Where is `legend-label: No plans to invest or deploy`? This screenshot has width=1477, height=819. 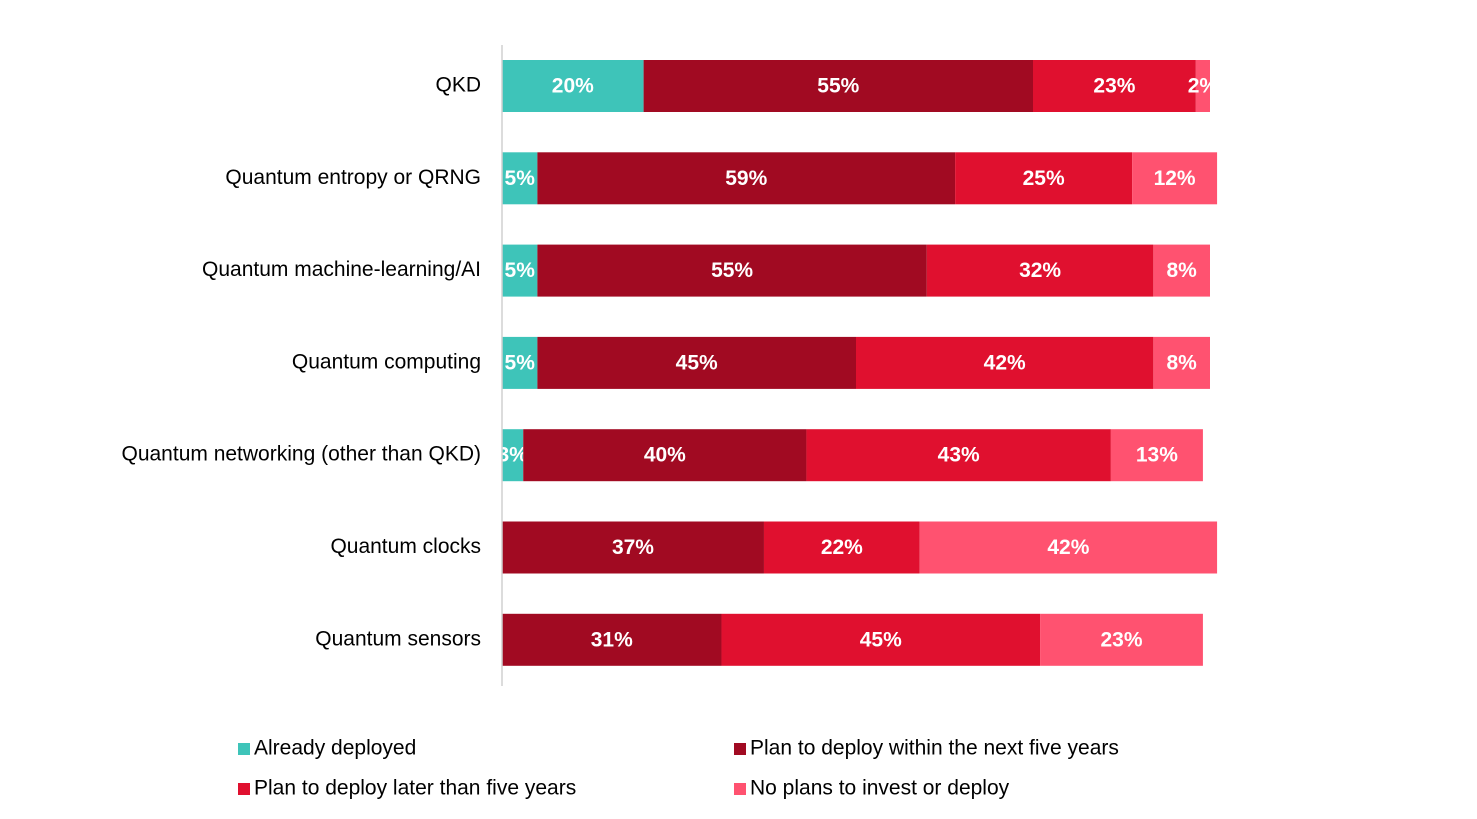 legend-label: No plans to invest or deploy is located at coordinates (880, 788).